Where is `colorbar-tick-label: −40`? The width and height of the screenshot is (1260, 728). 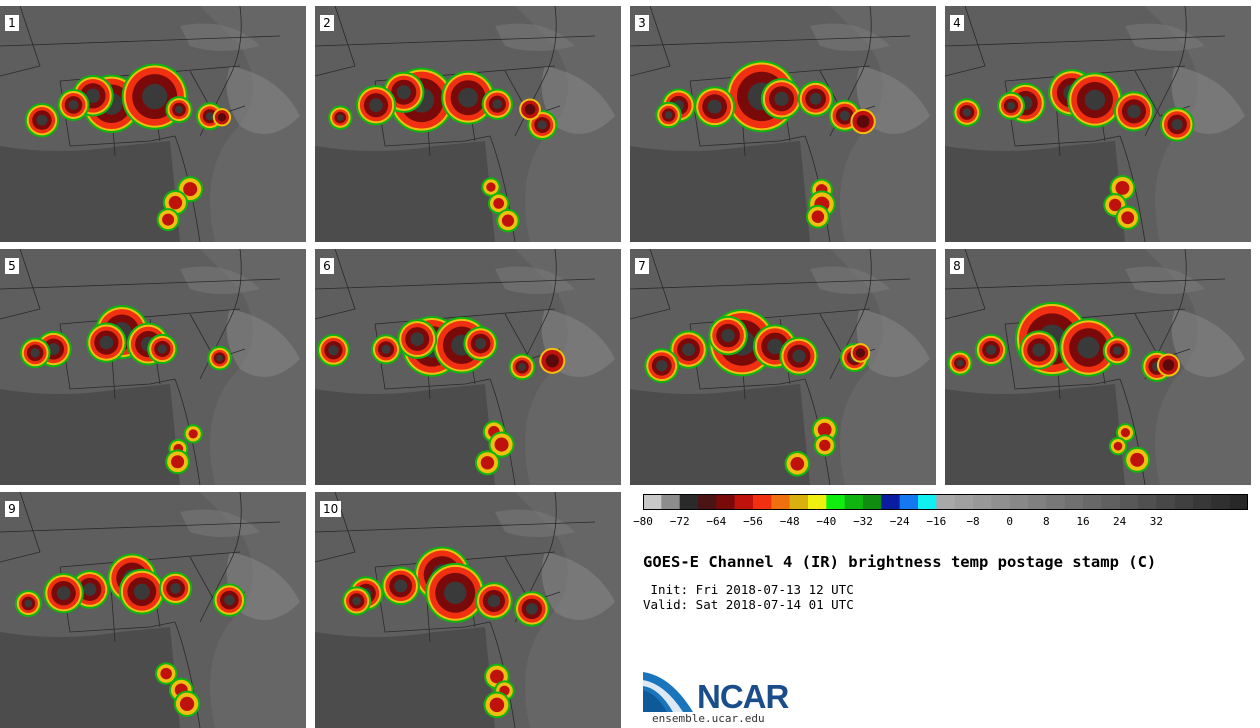
colorbar-tick-label: −40 is located at coordinates (826, 521).